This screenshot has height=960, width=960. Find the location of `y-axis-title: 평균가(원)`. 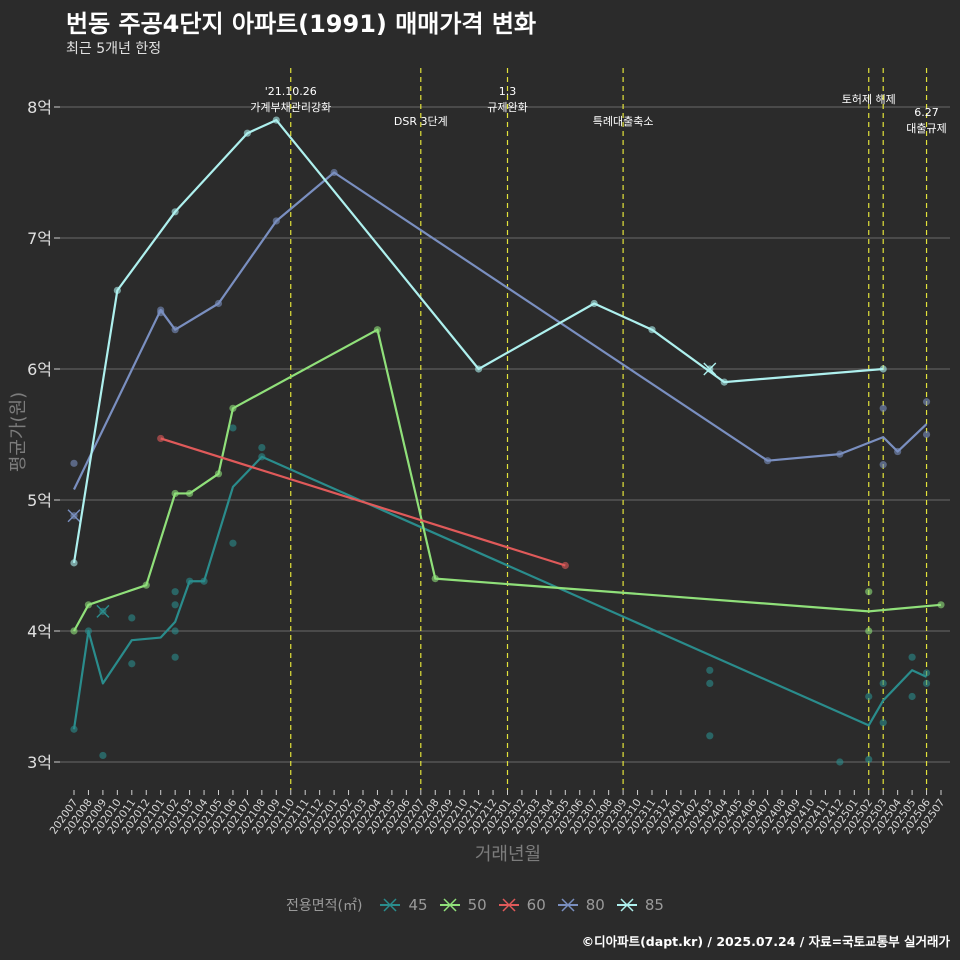

y-axis-title: 평균가(원) is located at coordinates (18, 432).